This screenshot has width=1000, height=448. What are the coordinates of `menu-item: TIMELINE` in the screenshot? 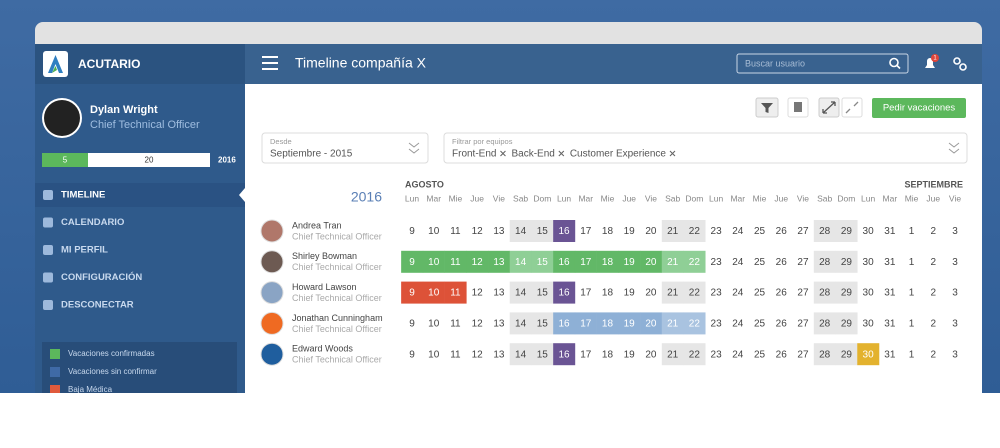 It's located at (83, 195).